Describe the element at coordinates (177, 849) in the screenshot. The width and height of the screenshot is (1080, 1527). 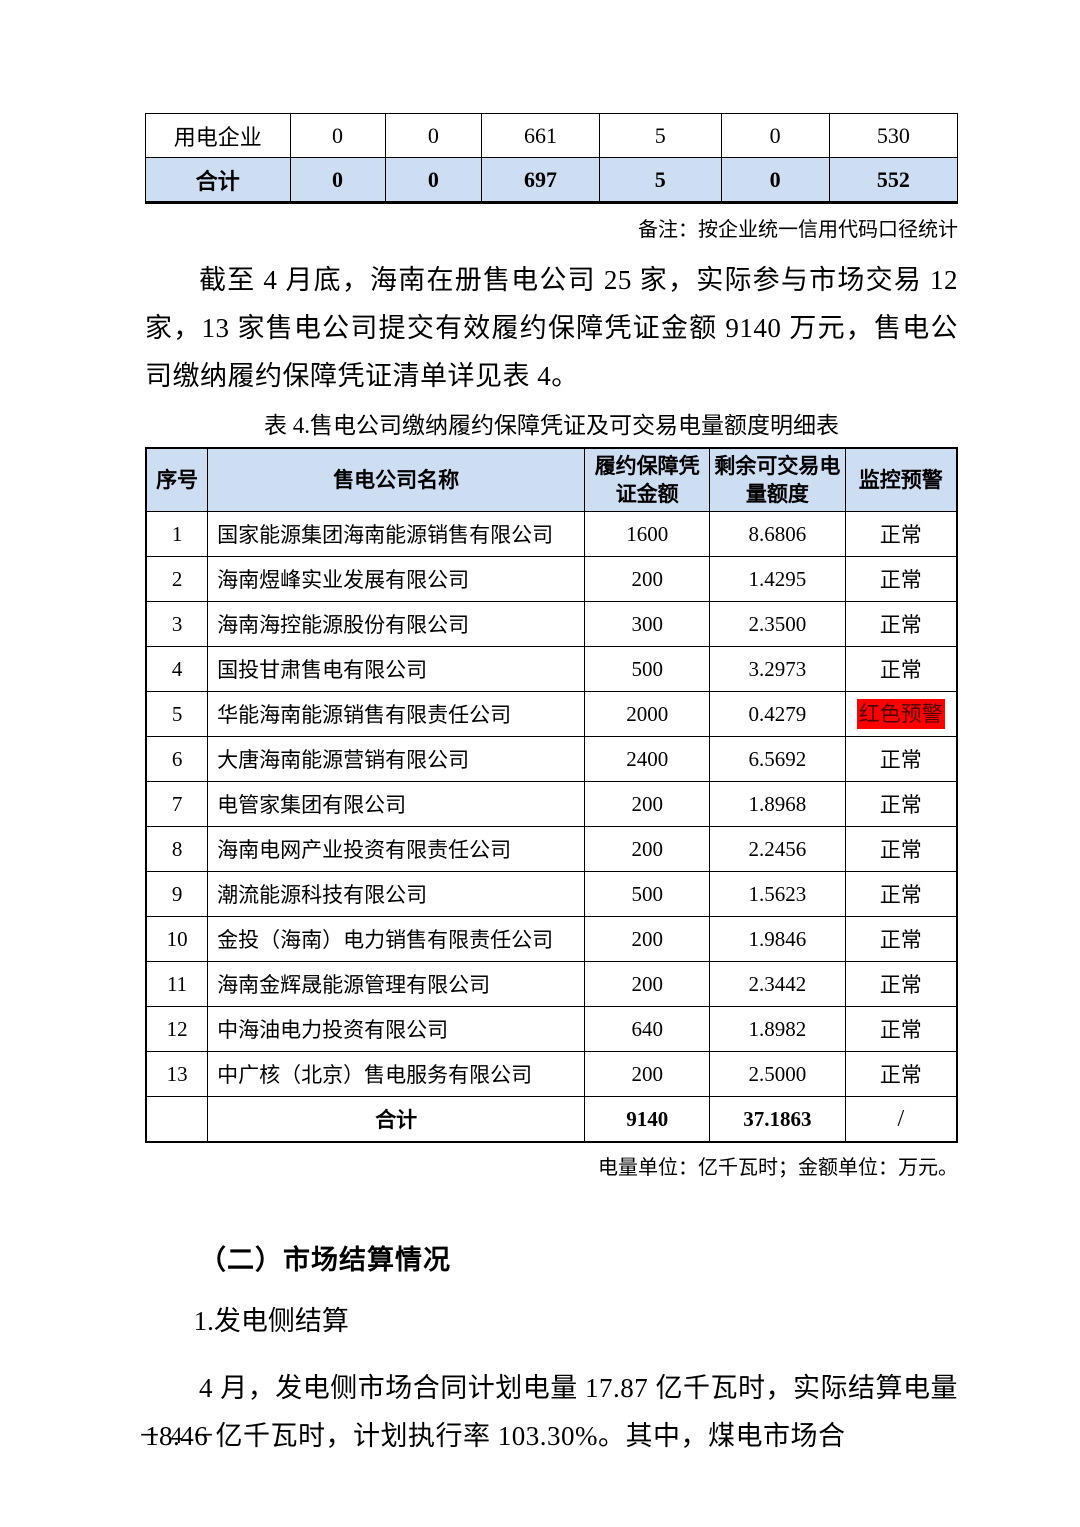
I see `cell-no: 8` at that location.